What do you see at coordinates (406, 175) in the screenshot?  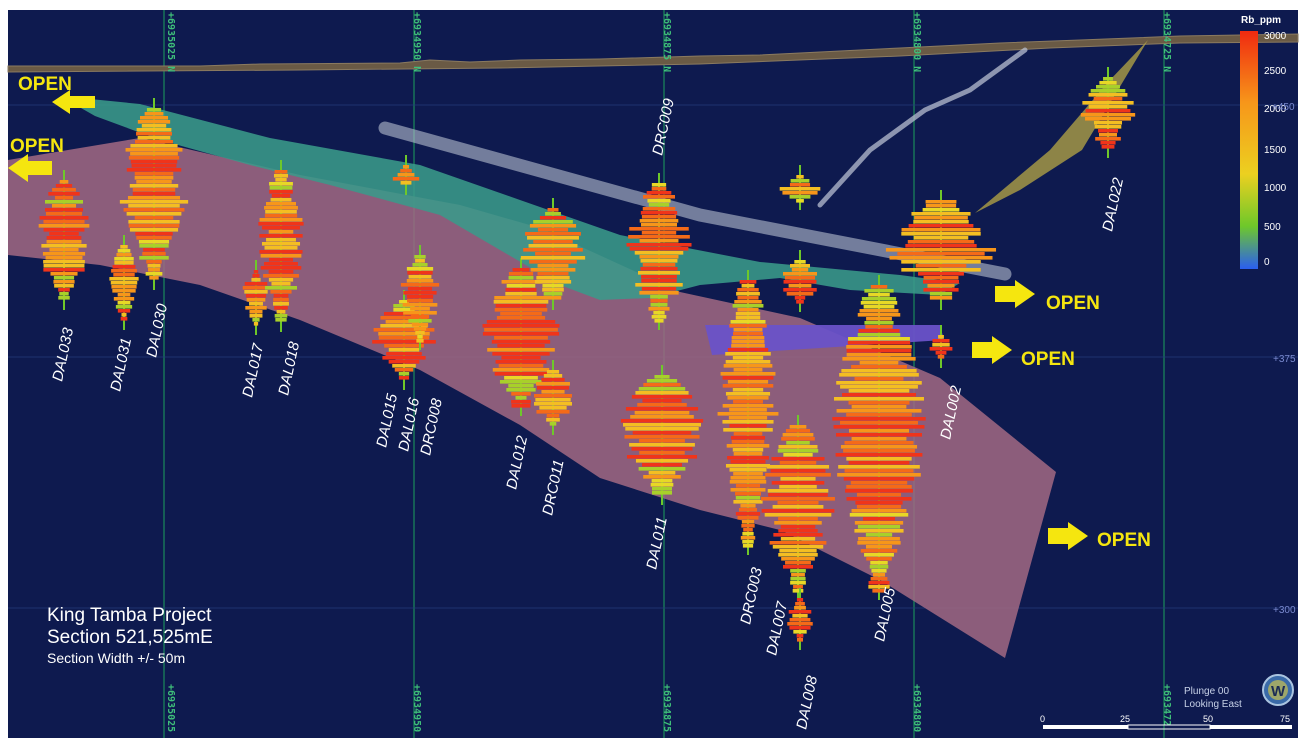 I see `drill-hole-dal015` at bounding box center [406, 175].